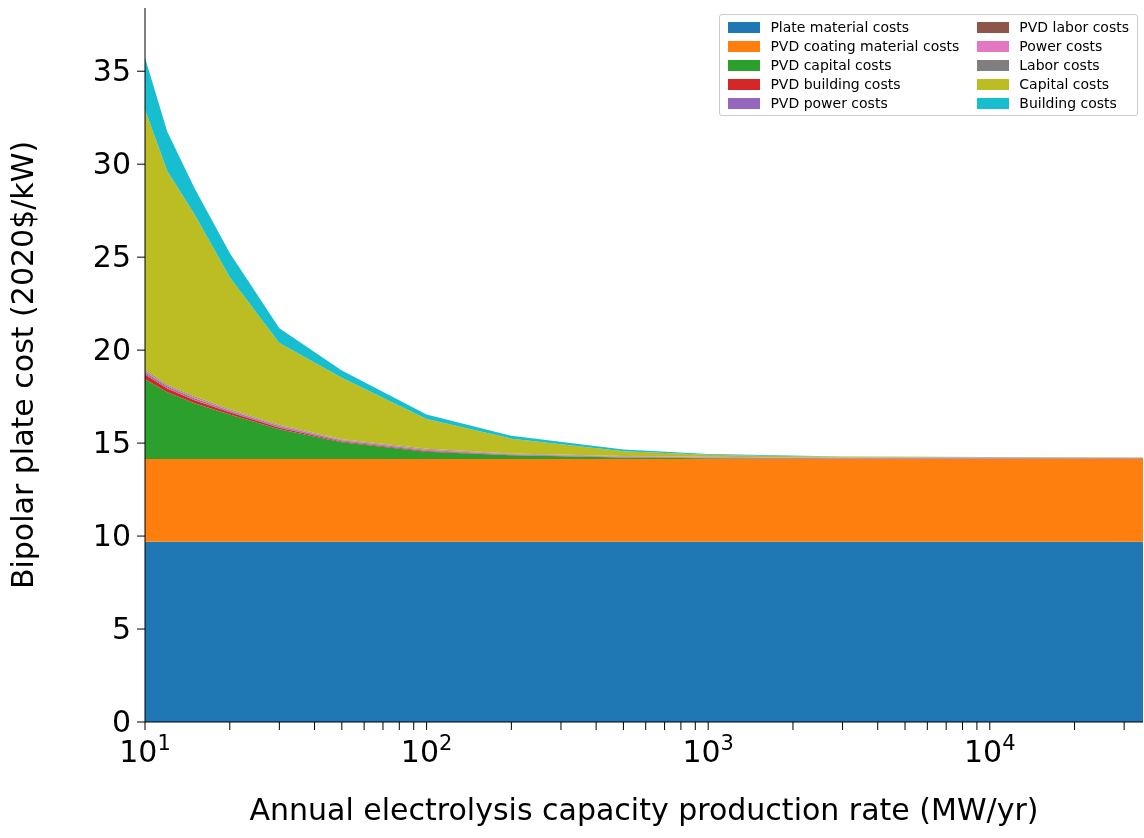  Describe the element at coordinates (1061, 46) in the screenshot. I see `legend-label: Power costs` at that location.